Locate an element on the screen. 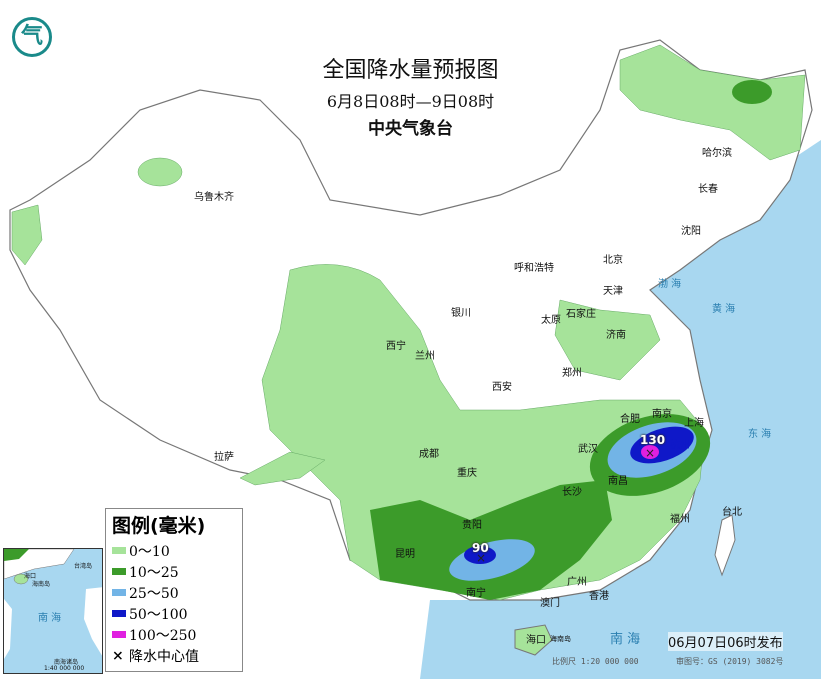 The image size is (821, 679). city-label: 银川 is located at coordinates (461, 313).